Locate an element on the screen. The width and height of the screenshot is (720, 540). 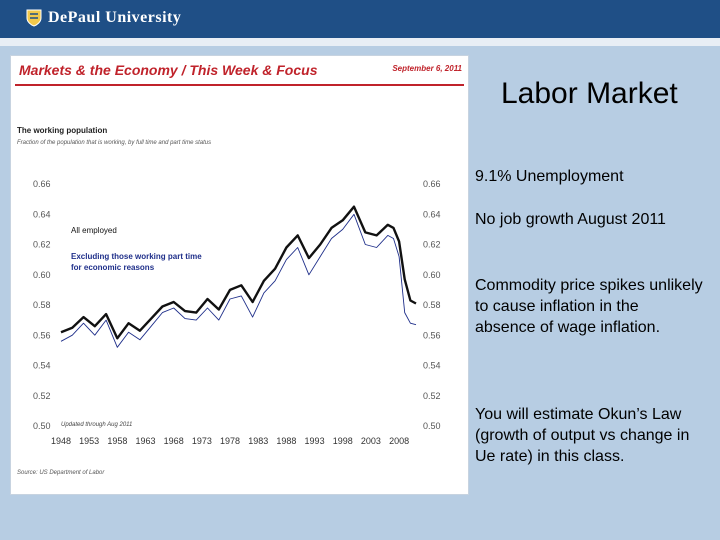
slide-title: Labor Market is located at coordinates (589, 93).